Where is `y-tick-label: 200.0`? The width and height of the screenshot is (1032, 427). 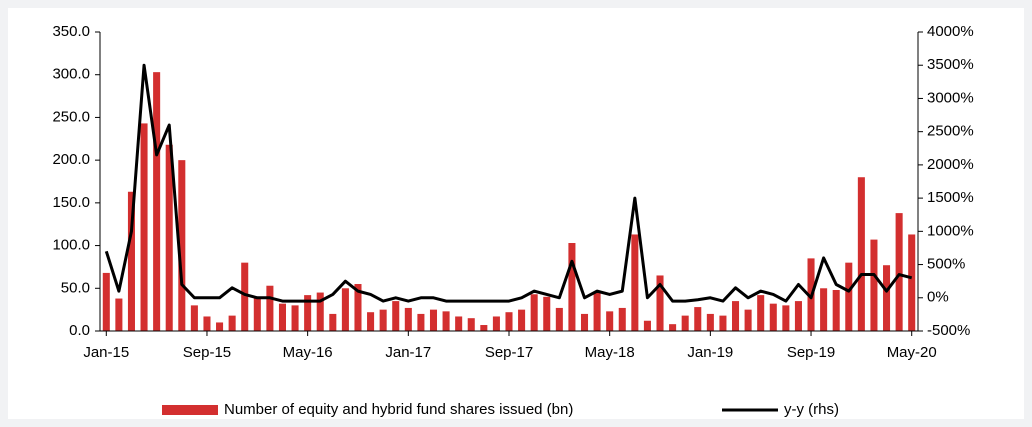 y-tick-label: 200.0 is located at coordinates (71, 159).